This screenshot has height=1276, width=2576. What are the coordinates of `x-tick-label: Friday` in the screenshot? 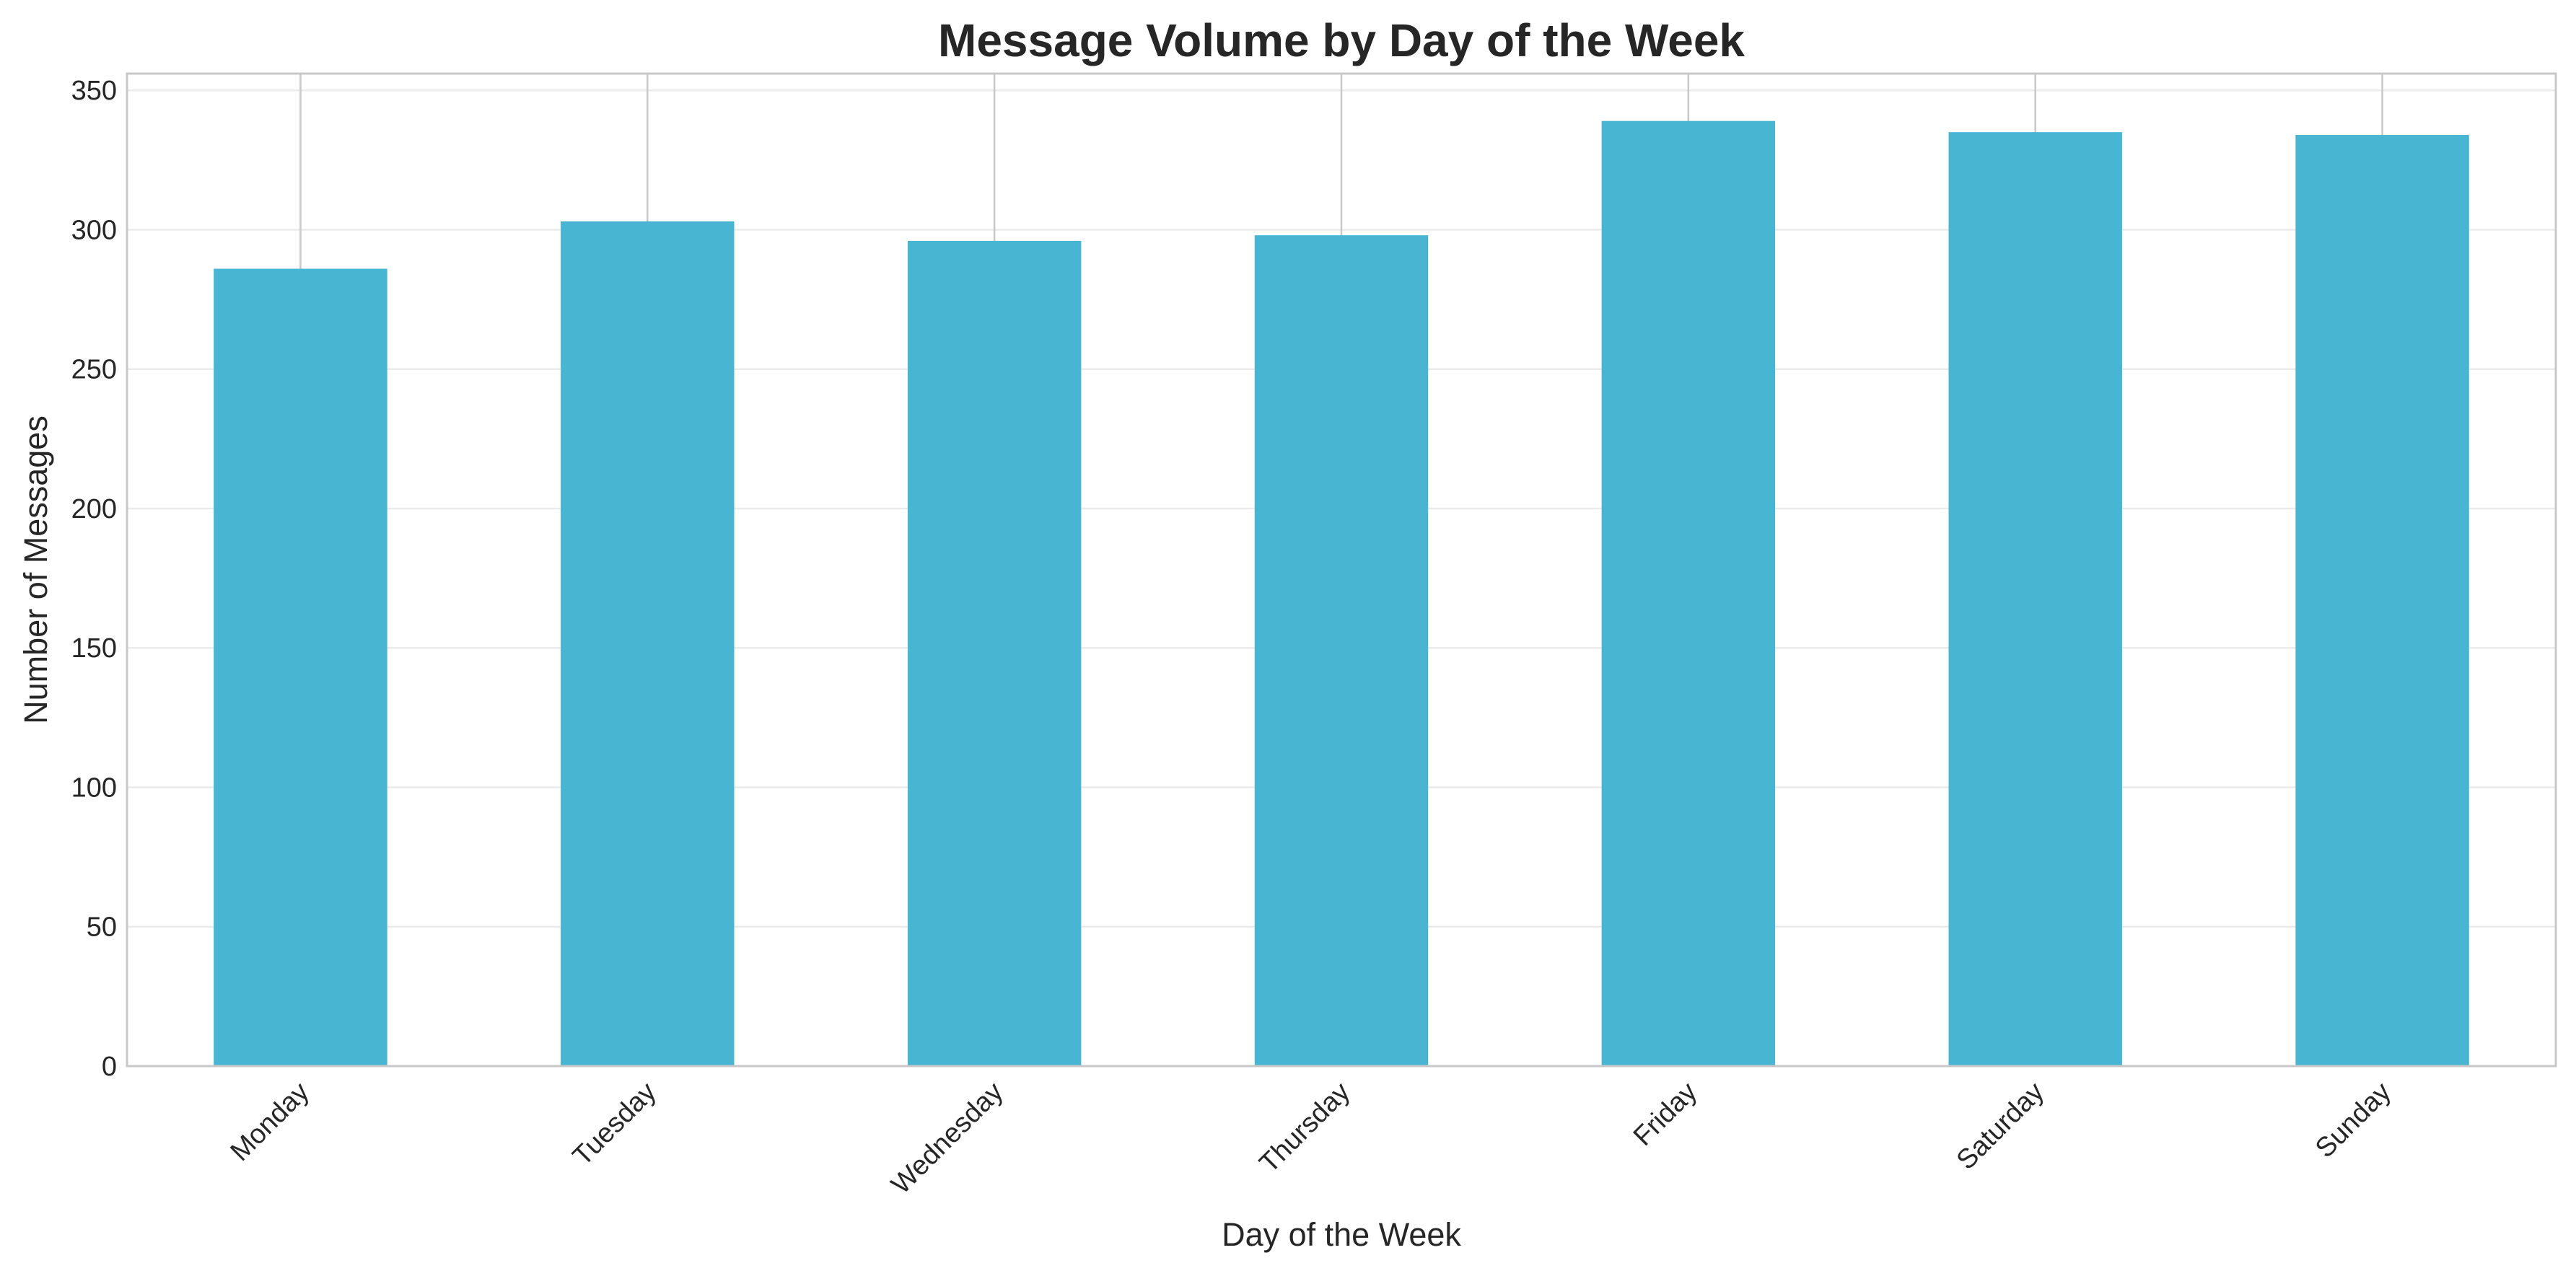 It's located at (1666, 1114).